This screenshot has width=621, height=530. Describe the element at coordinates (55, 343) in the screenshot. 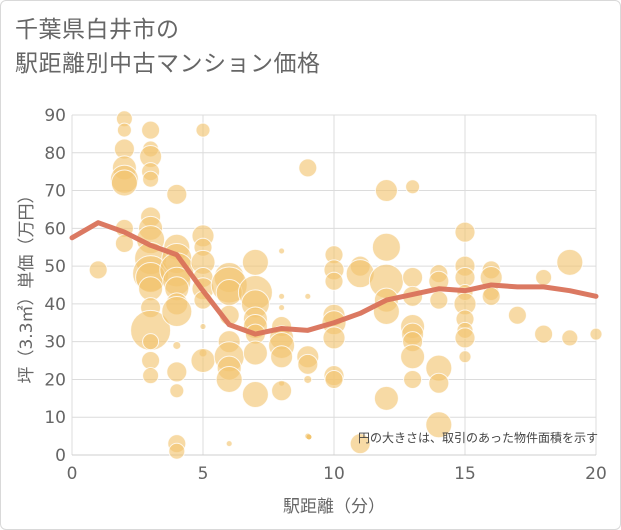

I see `y-tick-label-30: 30` at that location.